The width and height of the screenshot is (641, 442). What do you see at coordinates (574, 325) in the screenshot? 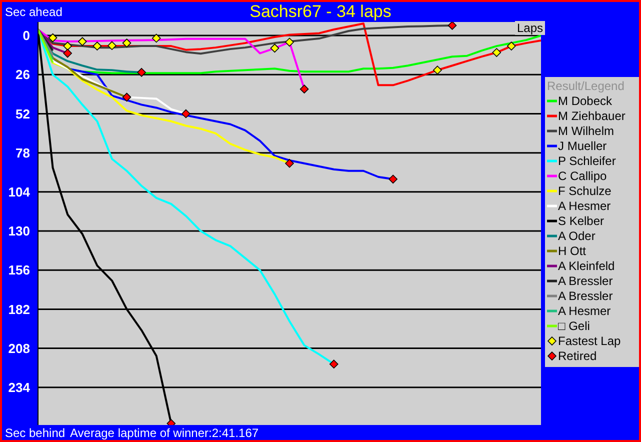
I see `legend-label: □ Geli` at bounding box center [574, 325].